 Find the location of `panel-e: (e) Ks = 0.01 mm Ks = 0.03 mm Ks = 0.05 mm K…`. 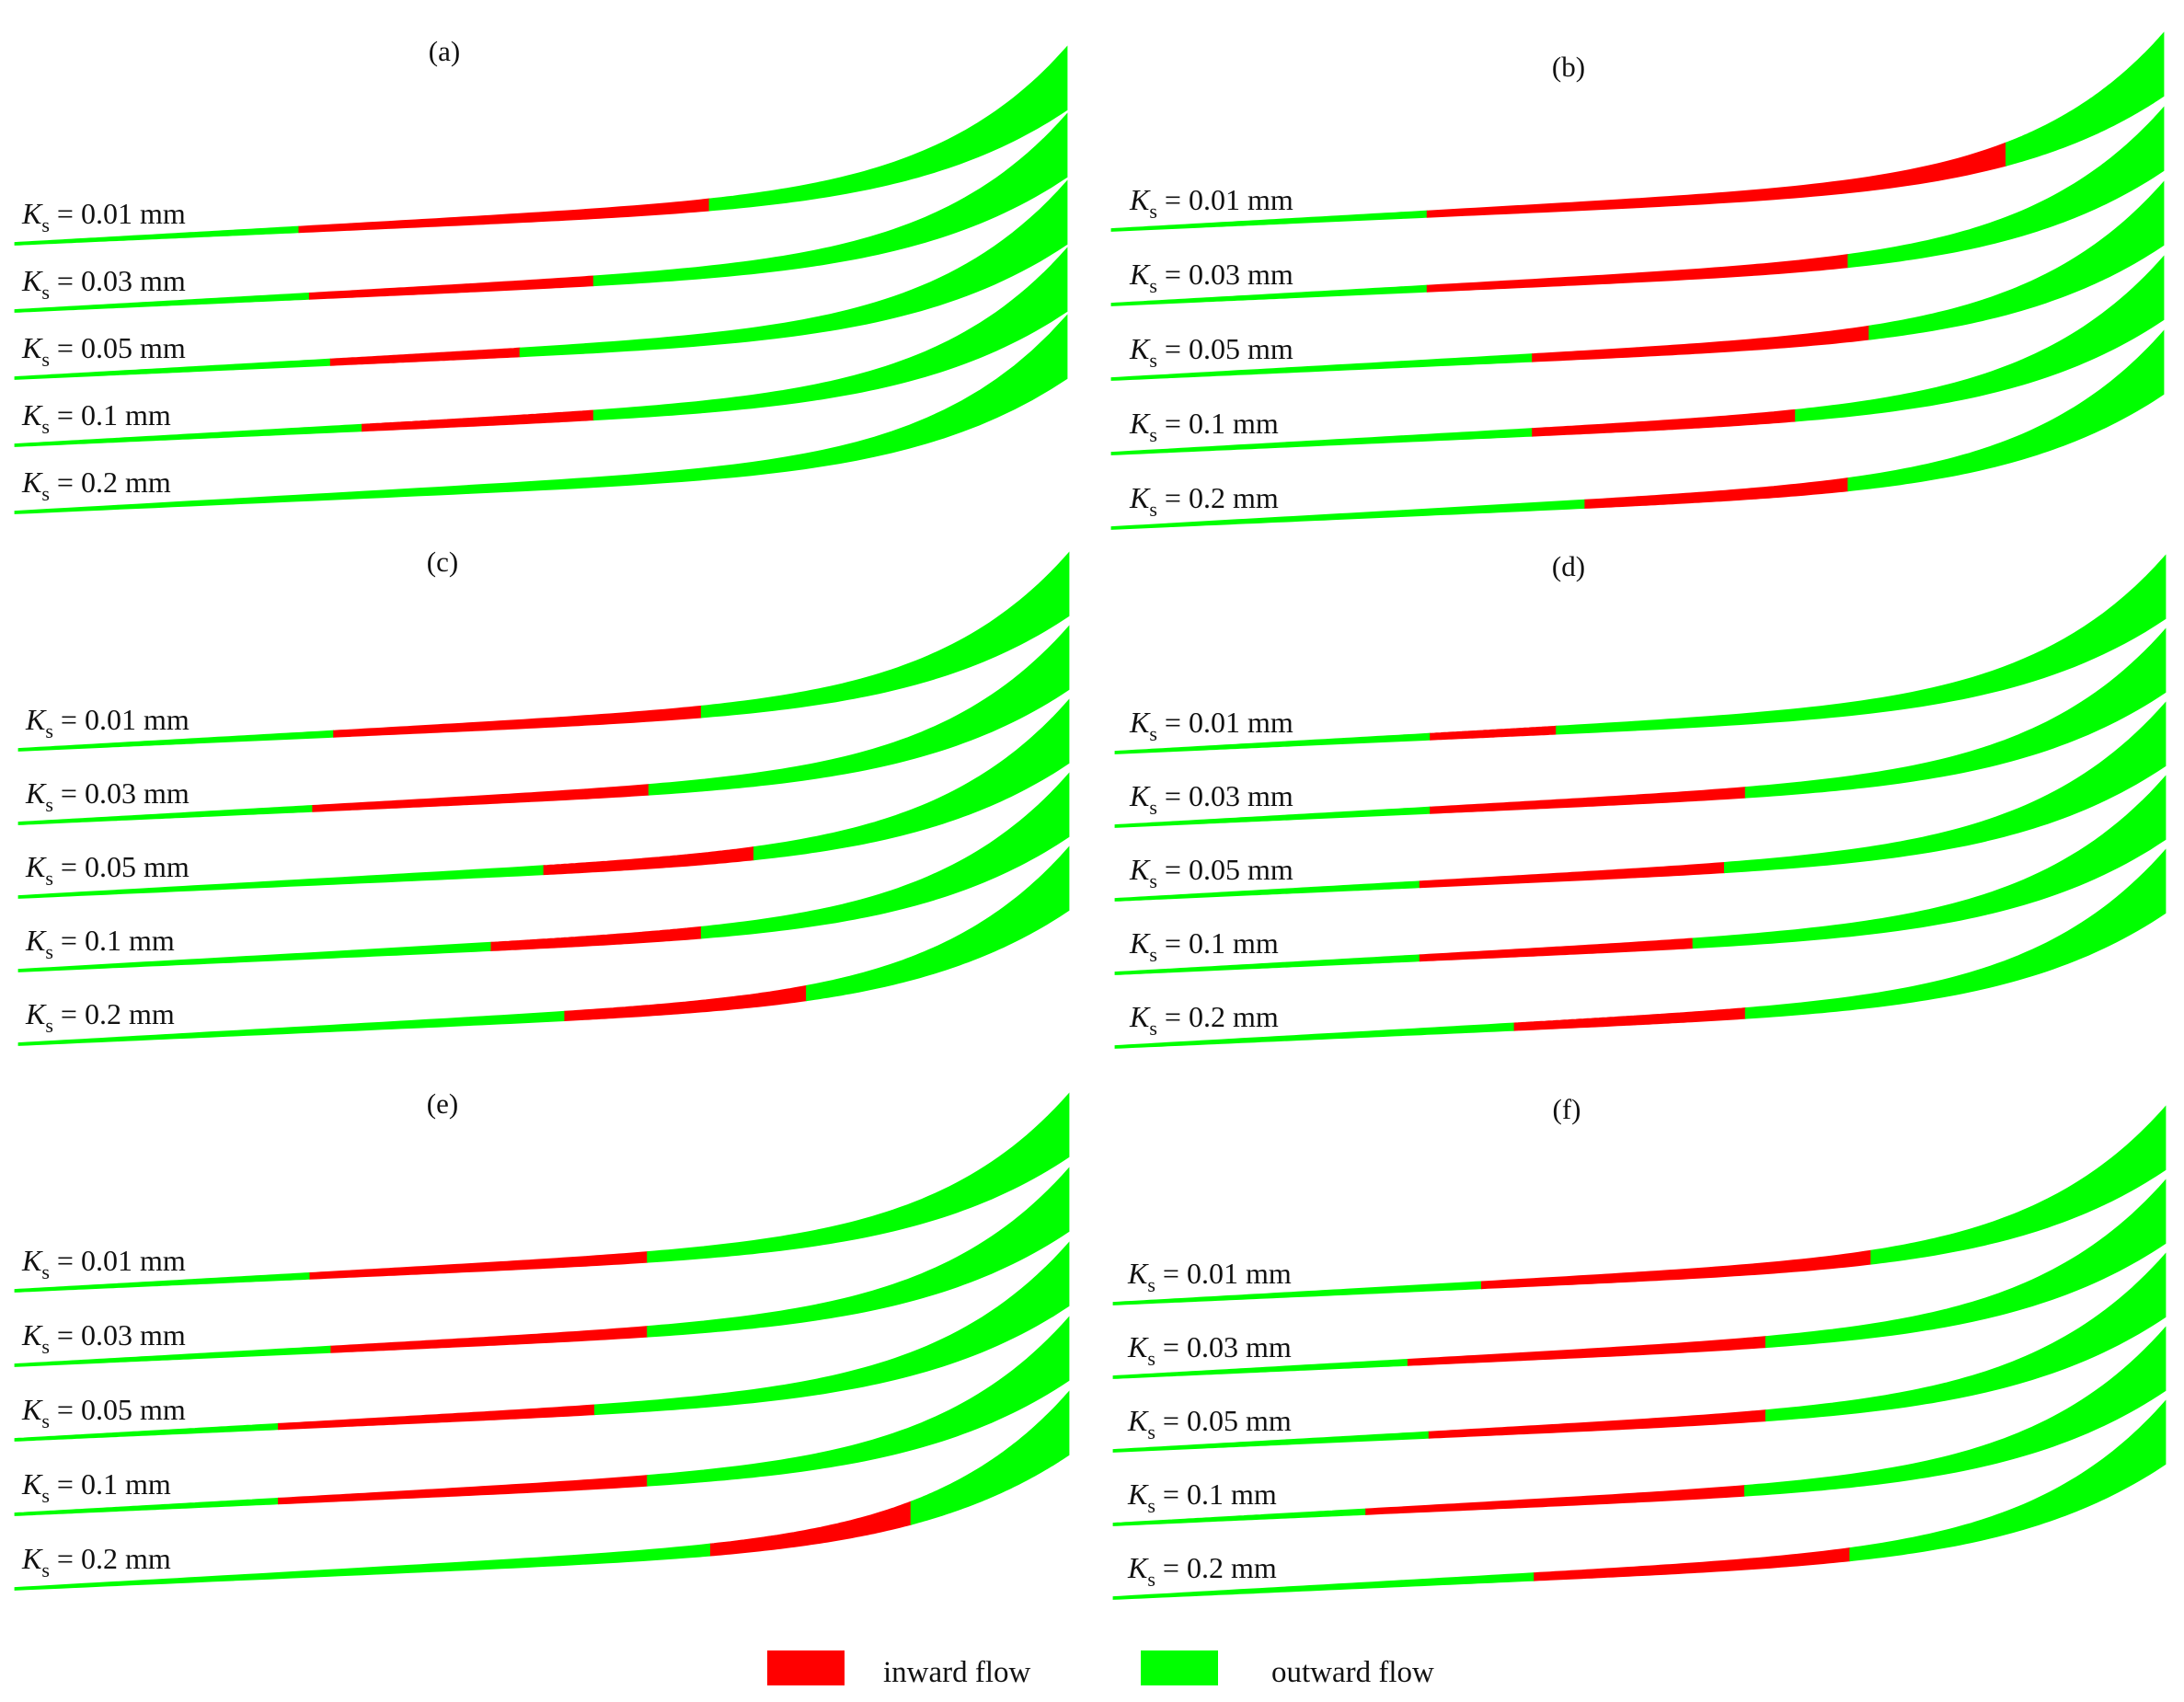

panel-e: (e) Ks = 0.01 mm Ks = 0.03 mm Ks = 0.05 mm K… is located at coordinates (542, 1339).